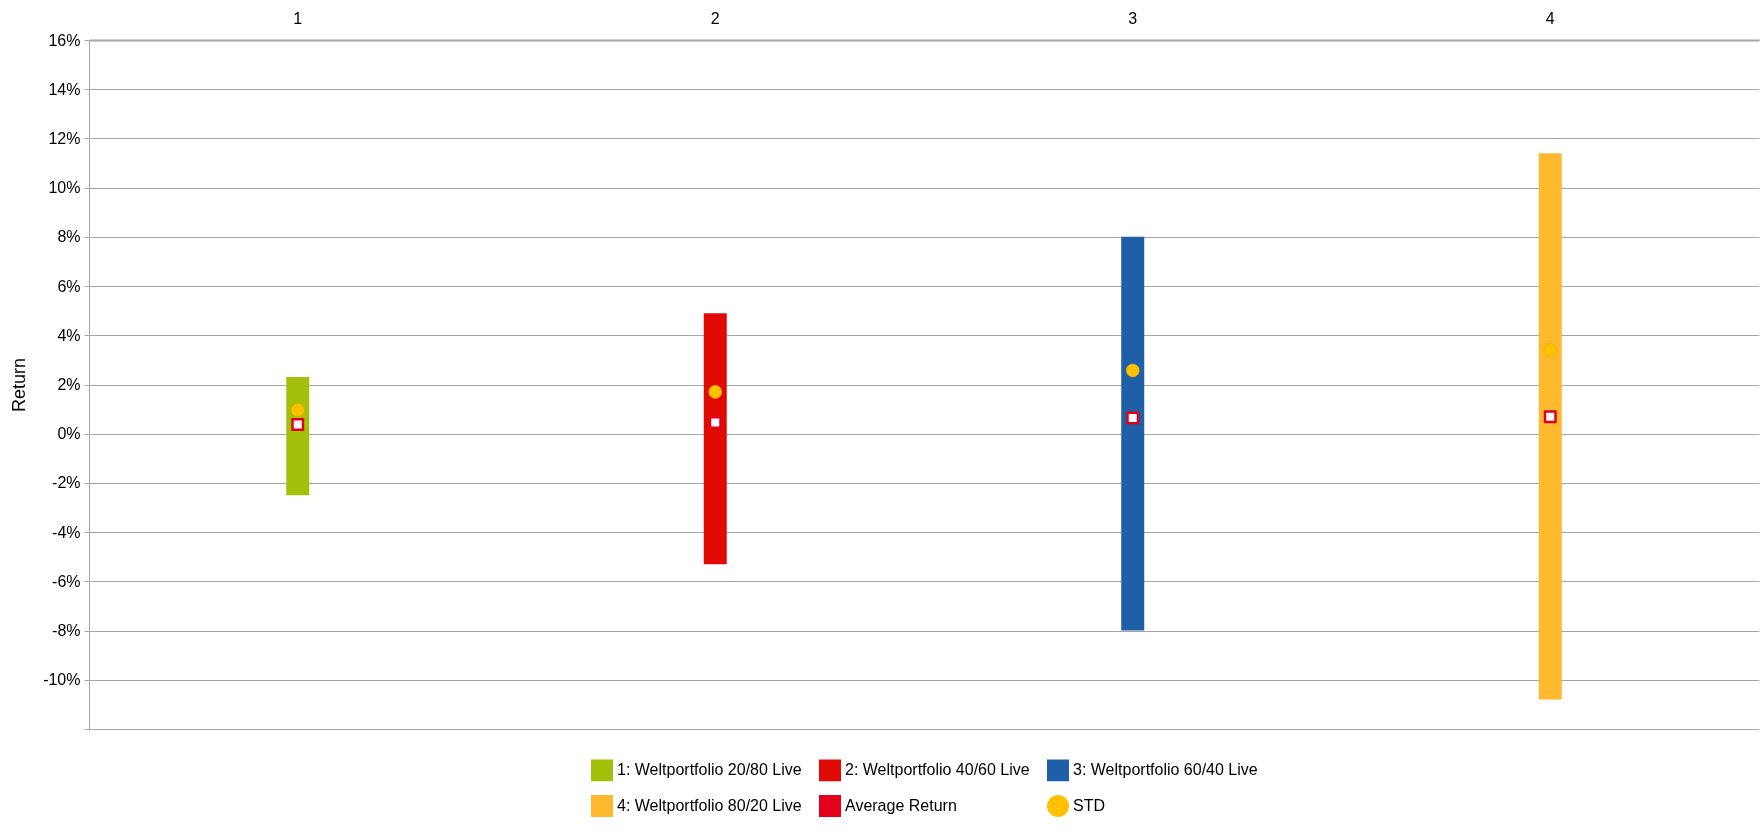 This screenshot has width=1763, height=832. Describe the element at coordinates (1133, 18) in the screenshot. I see `x-tick-label: 3` at that location.